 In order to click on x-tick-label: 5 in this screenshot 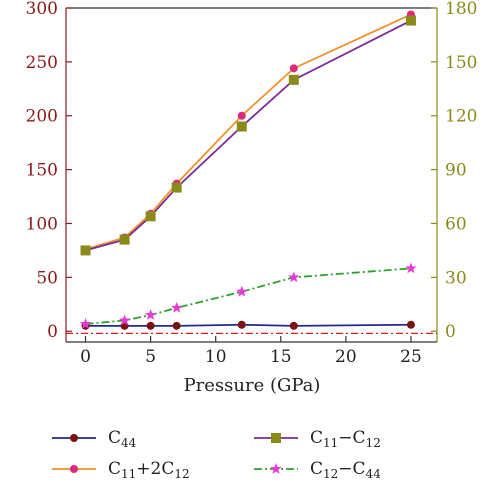, I will do `click(150, 357)`.